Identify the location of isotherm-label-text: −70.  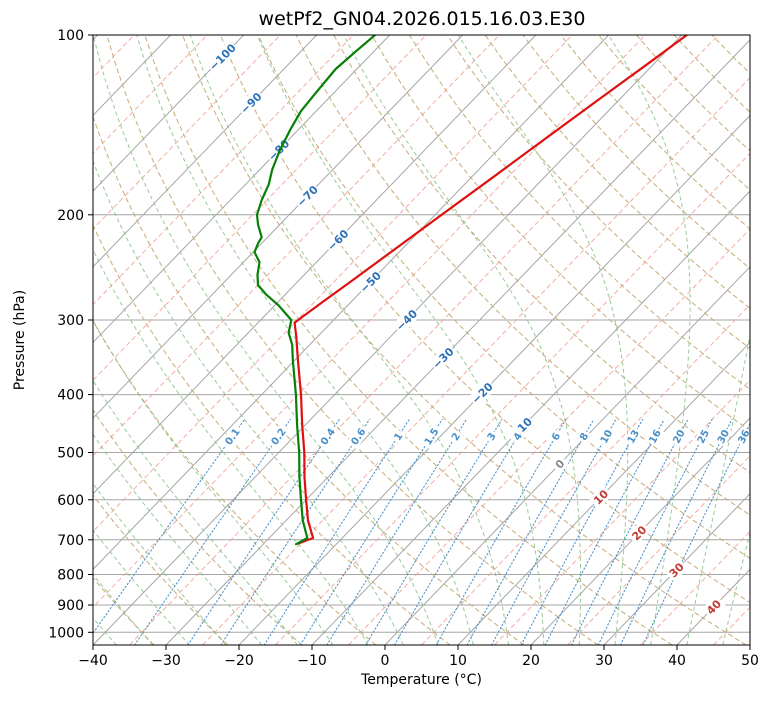
(307, 196).